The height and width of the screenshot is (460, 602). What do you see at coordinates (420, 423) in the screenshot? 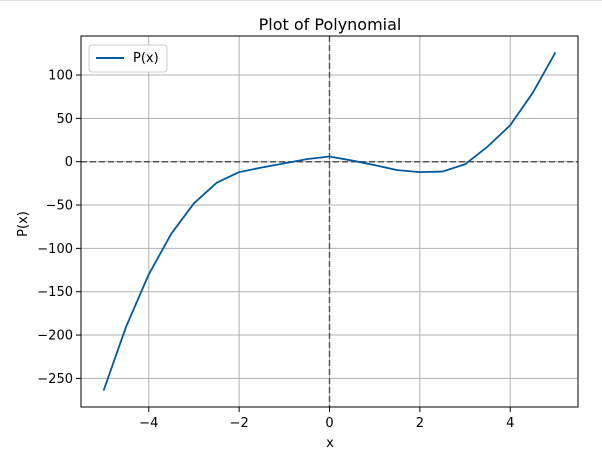
I see `x-tick-label: 2` at bounding box center [420, 423].